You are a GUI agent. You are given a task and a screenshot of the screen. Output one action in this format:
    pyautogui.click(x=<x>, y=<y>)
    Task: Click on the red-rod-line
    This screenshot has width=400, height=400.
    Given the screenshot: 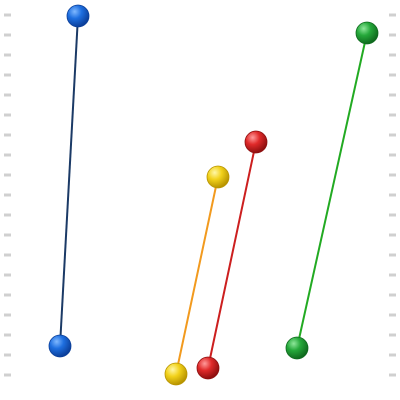 What is the action you would take?
    pyautogui.click(x=232, y=255)
    